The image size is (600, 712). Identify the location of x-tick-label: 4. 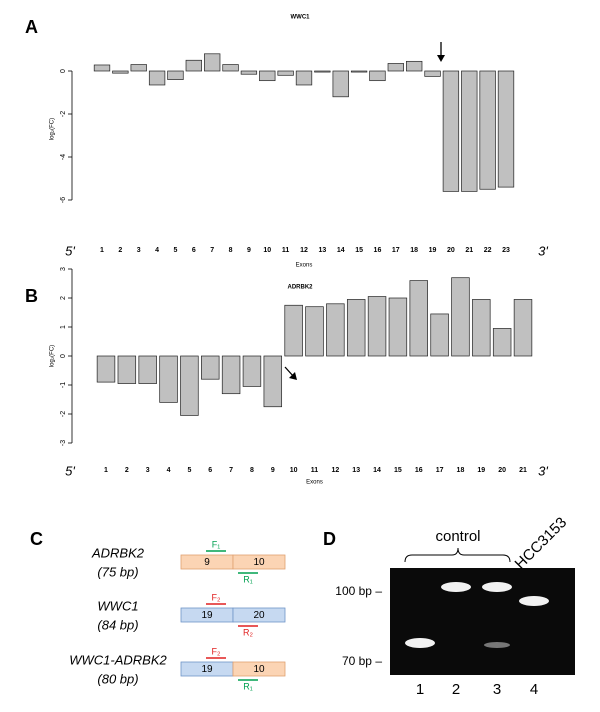
(157, 250).